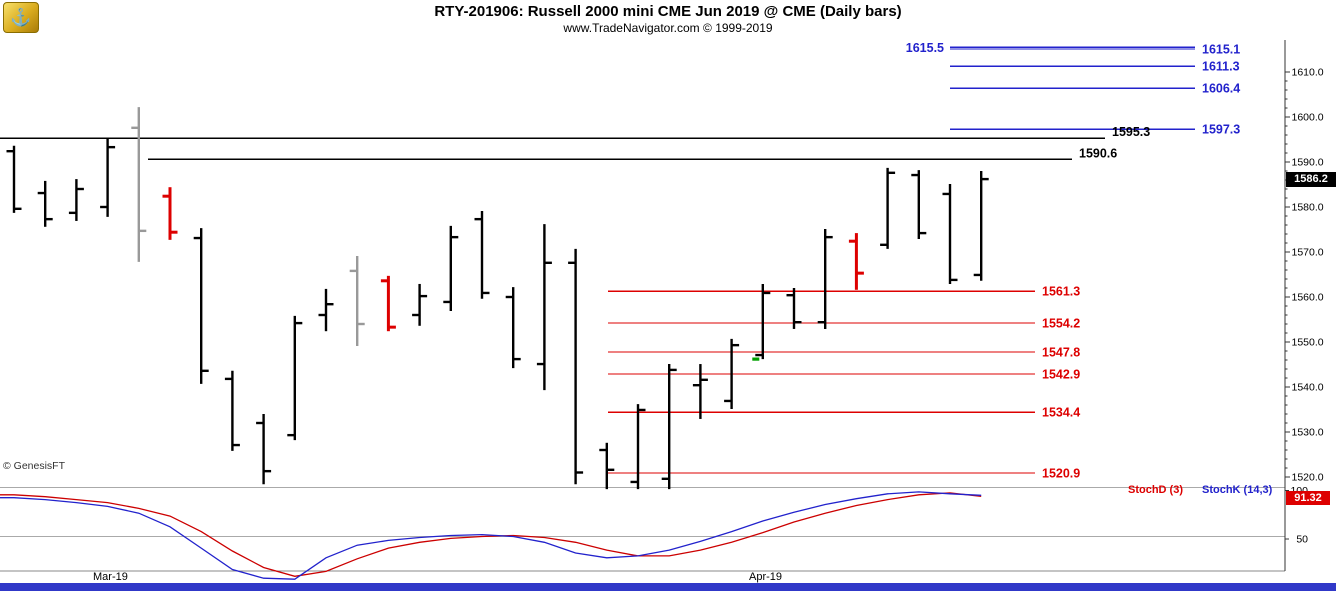  What do you see at coordinates (1302, 540) in the screenshot?
I see `stoch-scale-label: 50` at bounding box center [1302, 540].